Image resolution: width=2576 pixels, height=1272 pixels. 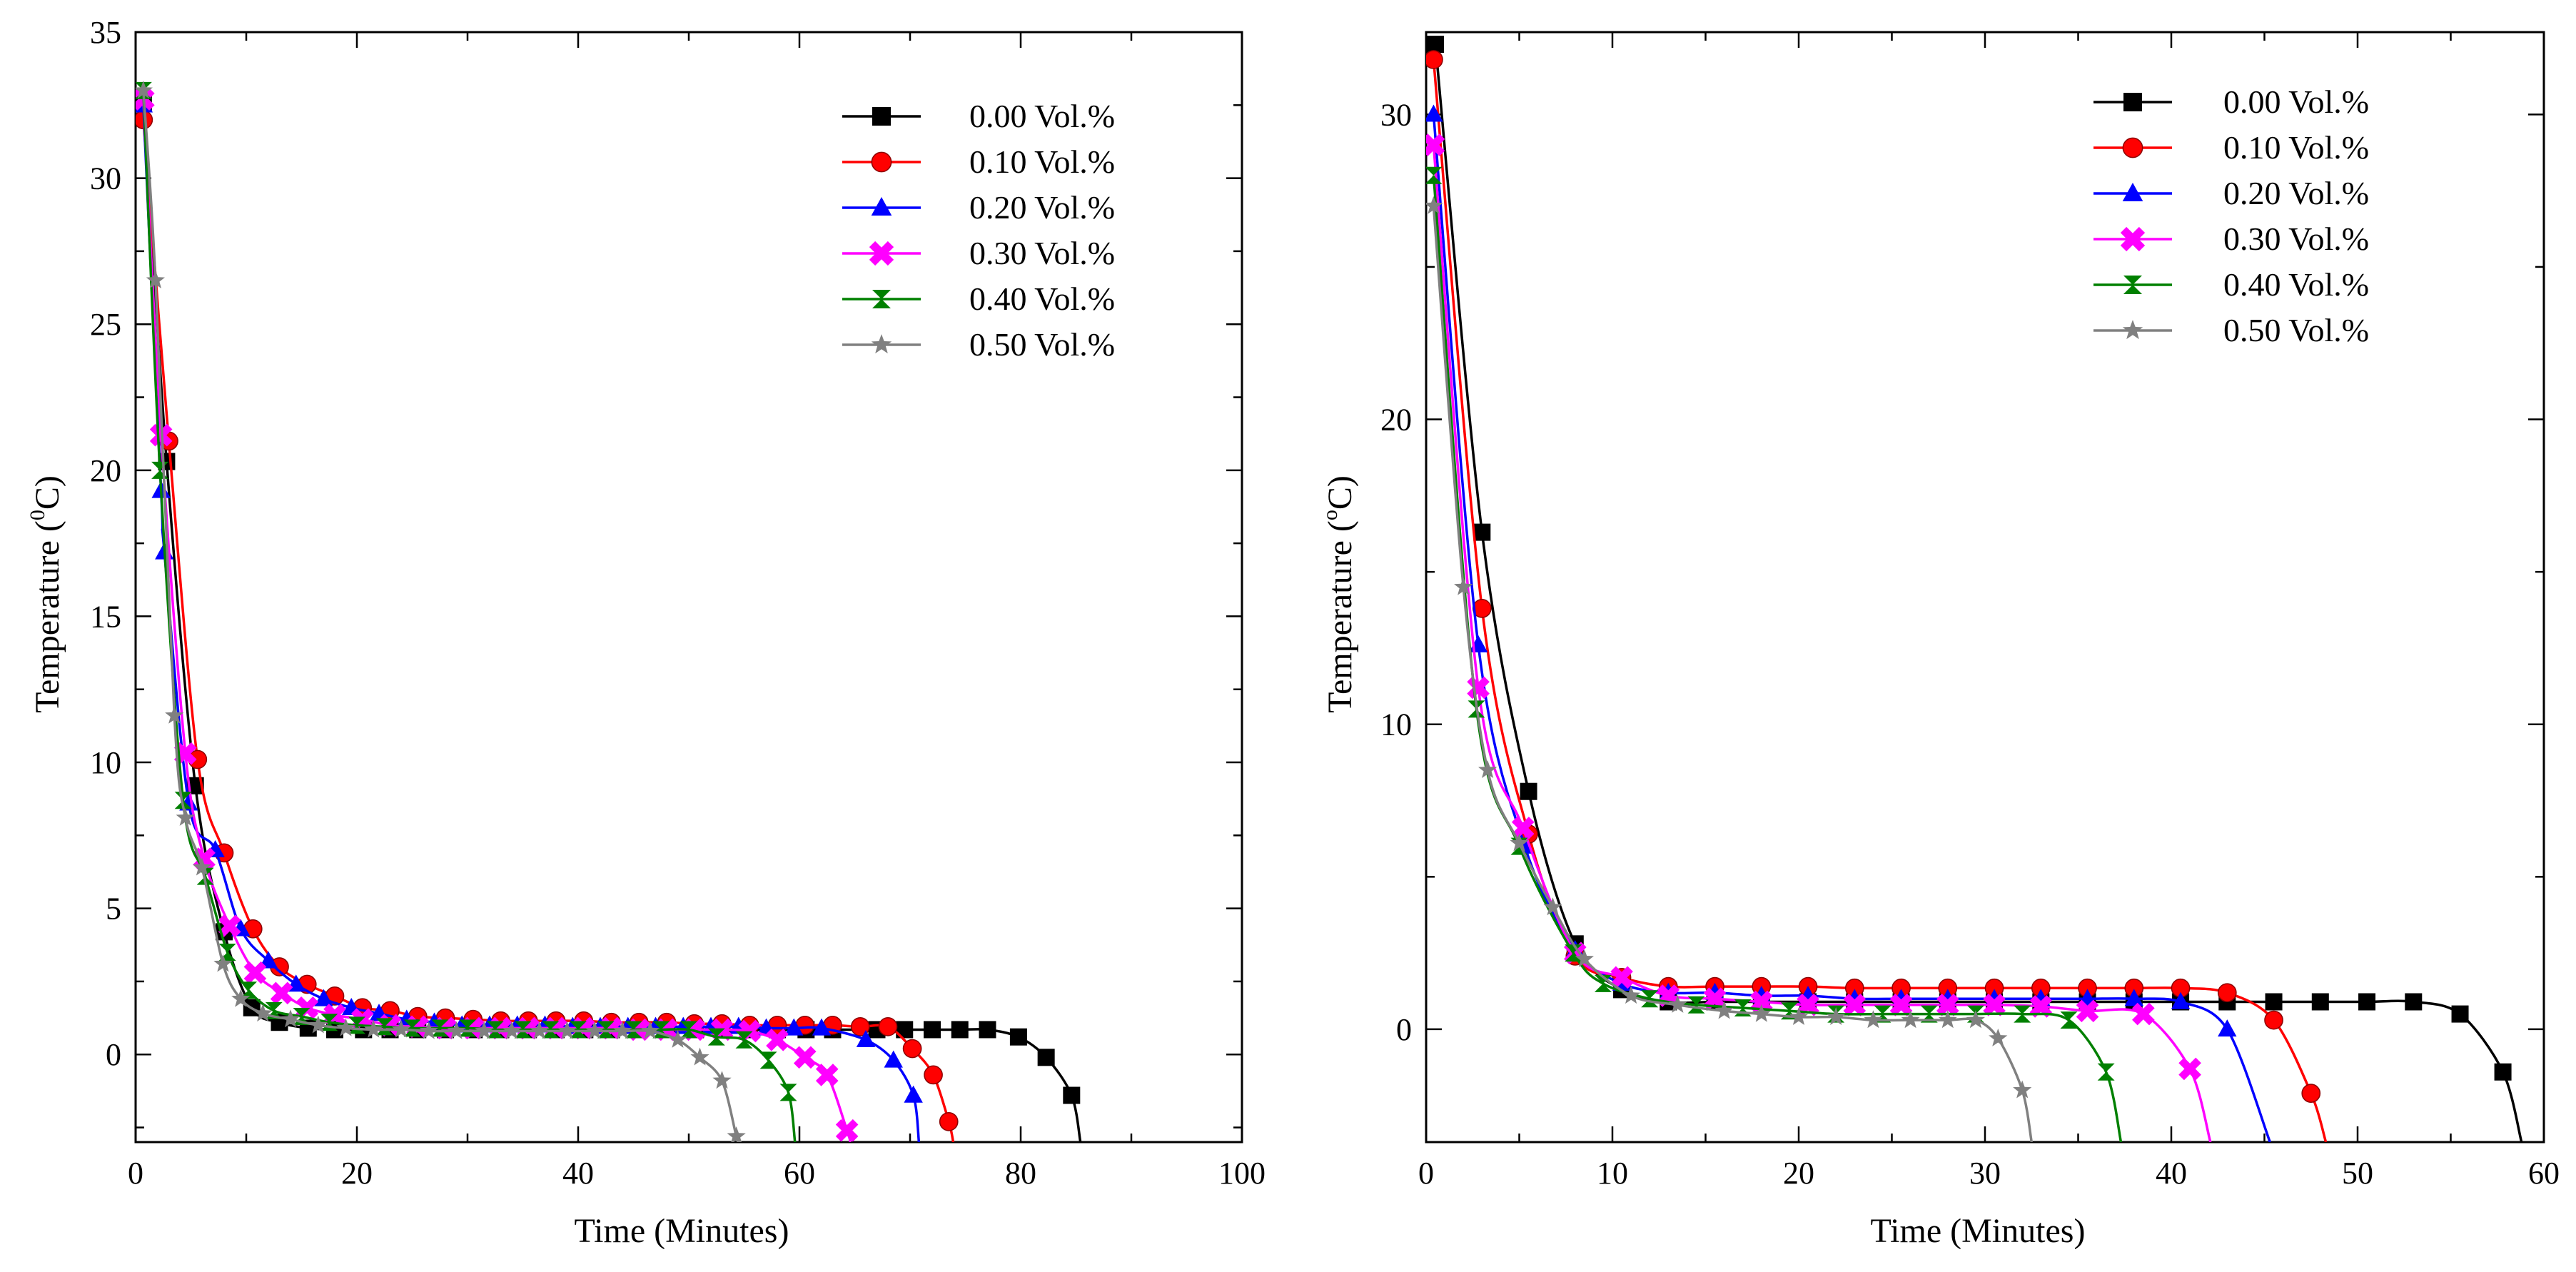 What do you see at coordinates (105, 470) in the screenshot?
I see `left-y-tick-label: 20` at bounding box center [105, 470].